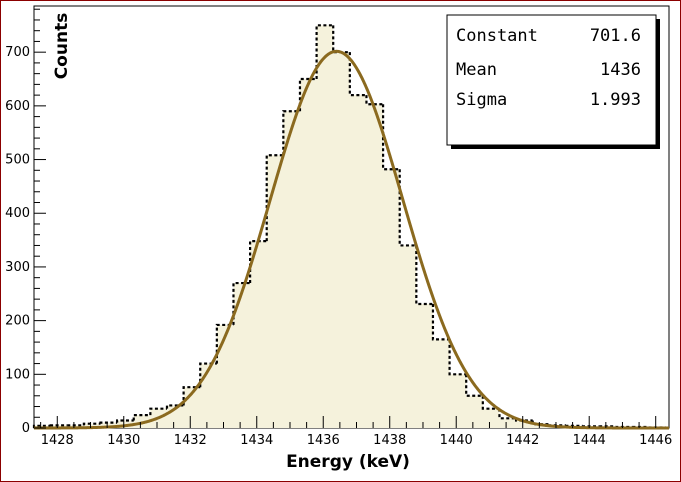  I want to click on x-tick-label: 1436, so click(323, 440).